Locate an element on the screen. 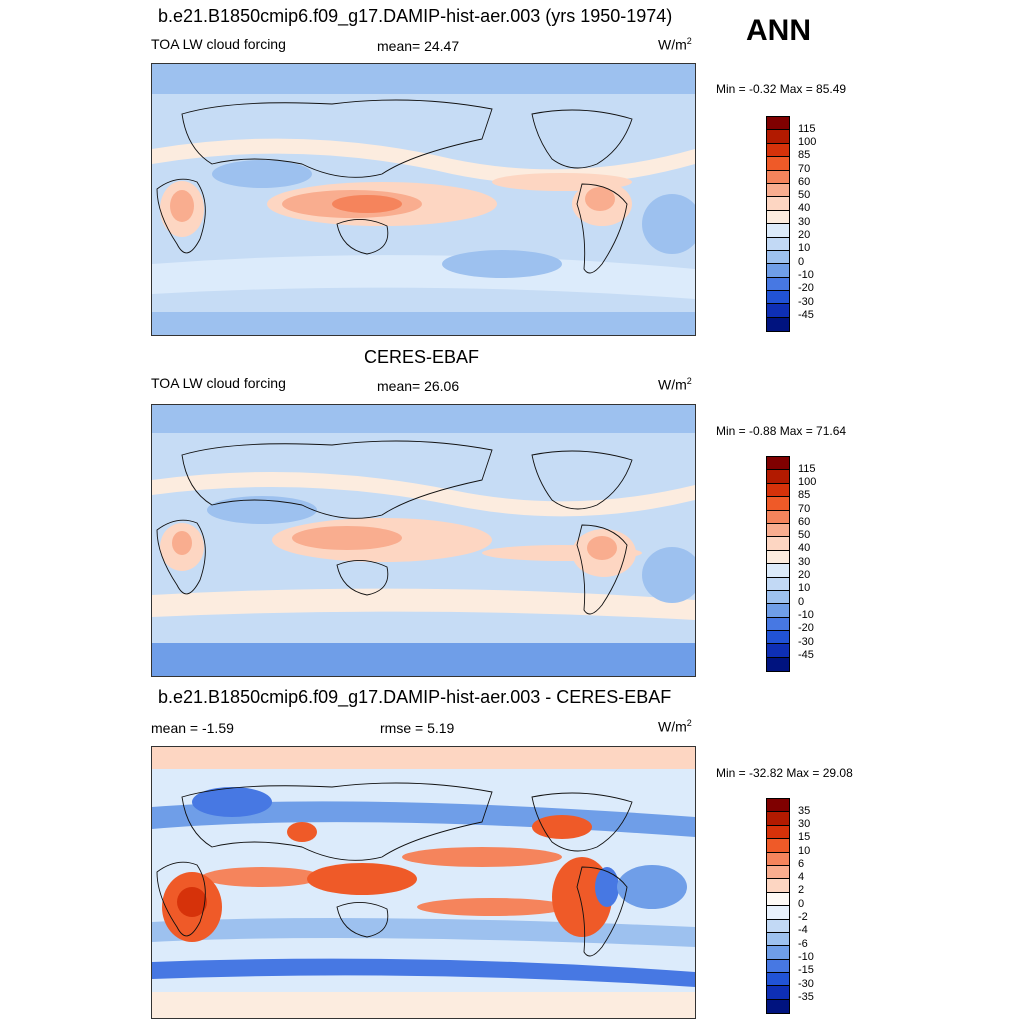 This screenshot has height=1024, width=1024. season-label: ANN is located at coordinates (778, 30).